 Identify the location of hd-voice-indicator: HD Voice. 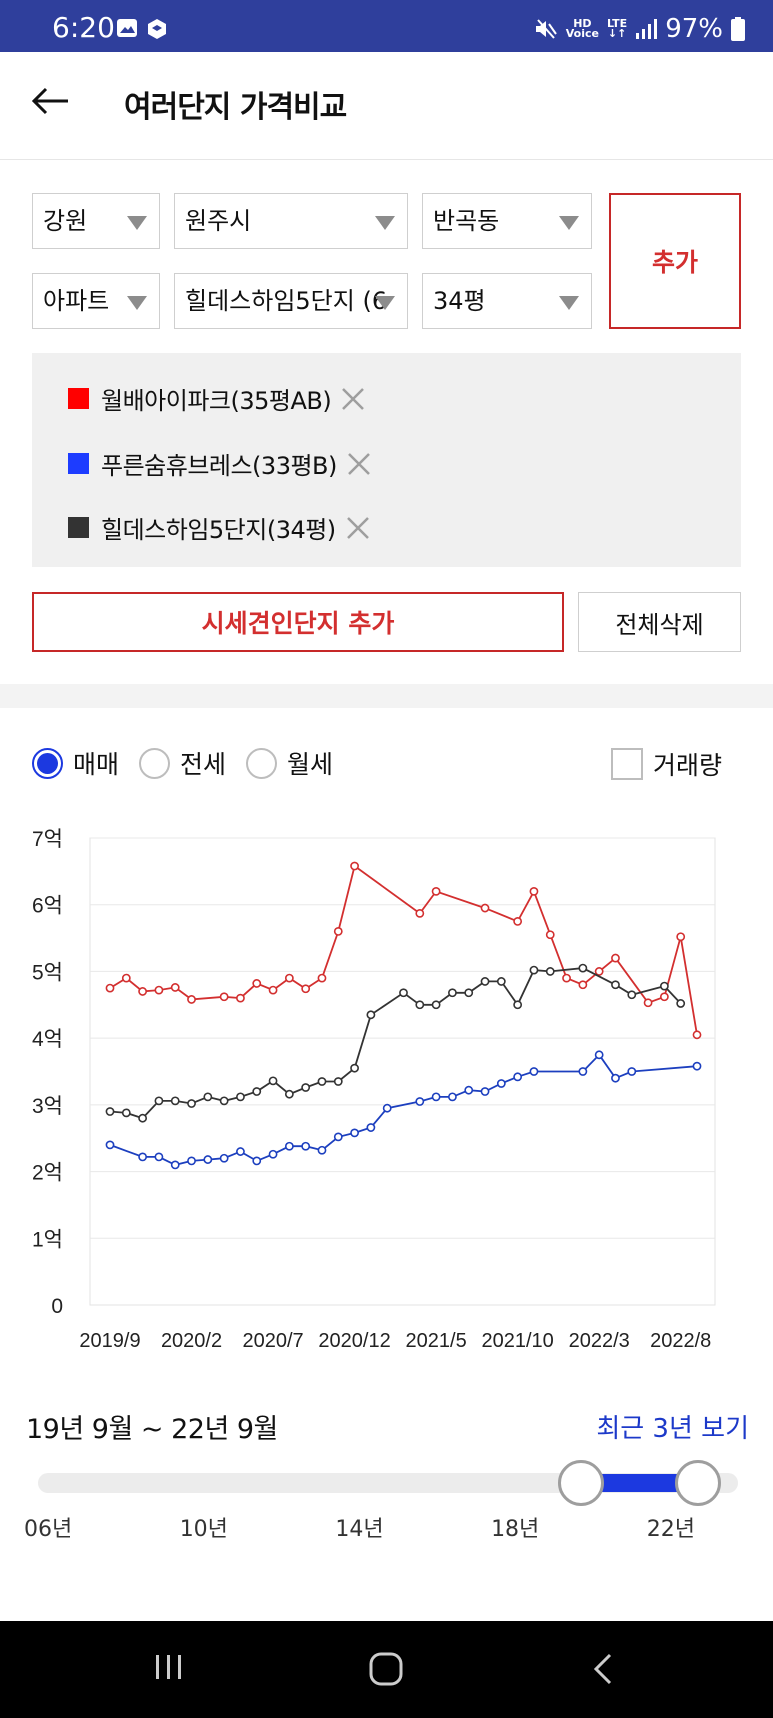
(582, 28).